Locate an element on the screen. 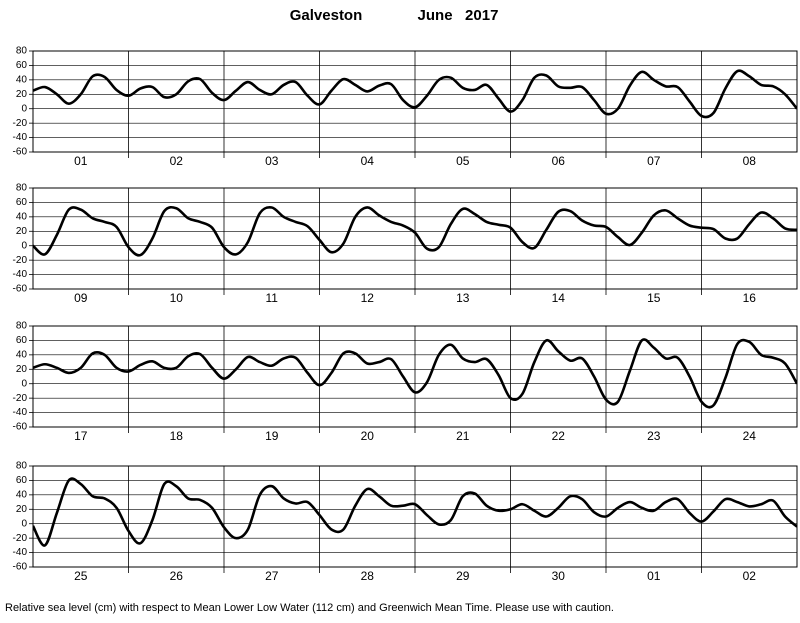 The height and width of the screenshot is (623, 800). x-tick-label: 10 is located at coordinates (177, 298).